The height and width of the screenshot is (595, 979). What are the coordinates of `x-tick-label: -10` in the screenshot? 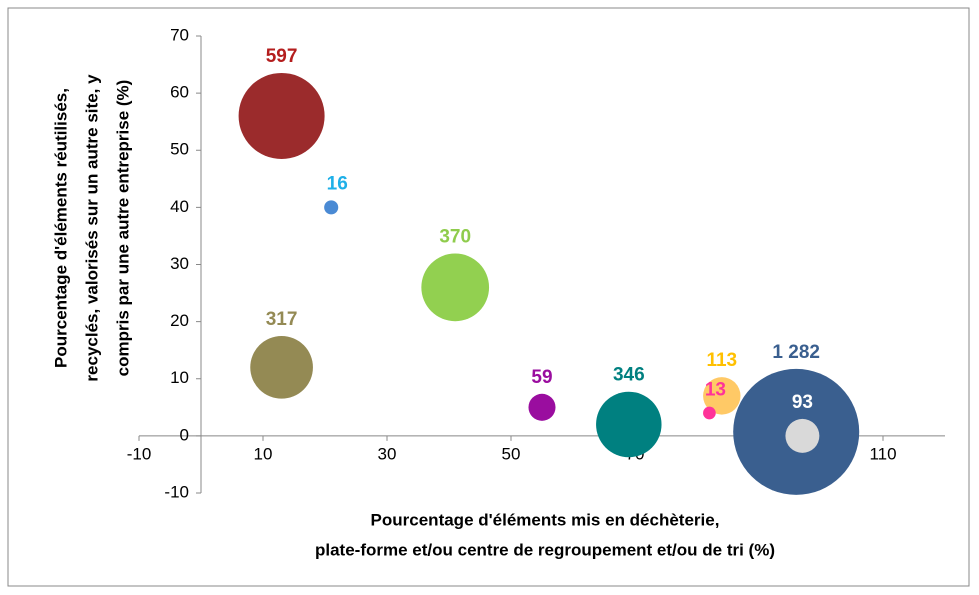 It's located at (139, 453).